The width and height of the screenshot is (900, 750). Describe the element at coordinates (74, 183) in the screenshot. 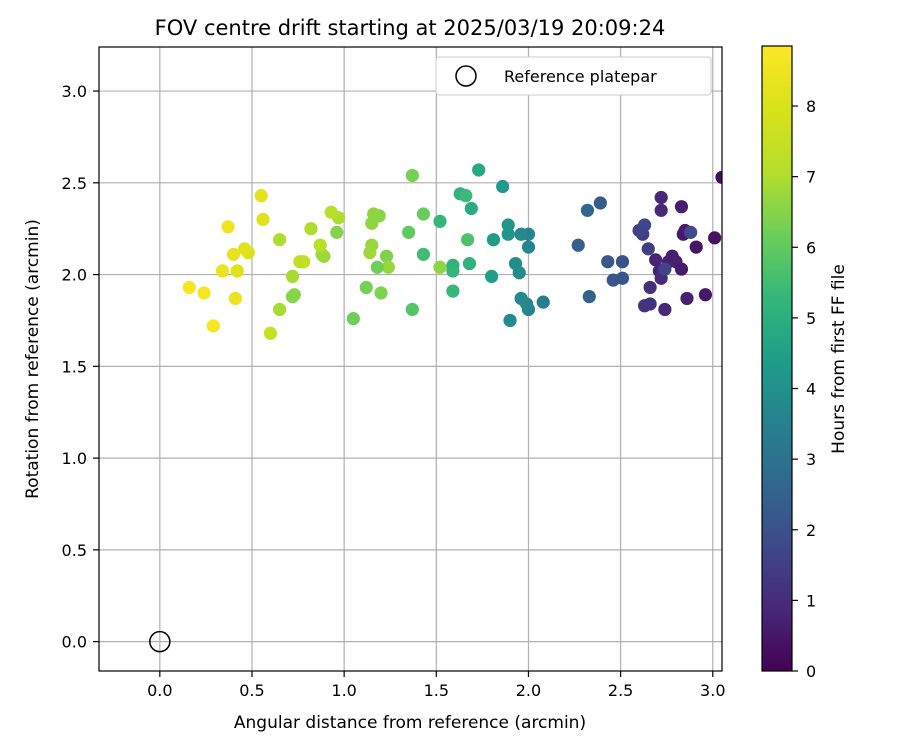

I see `y-tick-label: 2.5` at that location.